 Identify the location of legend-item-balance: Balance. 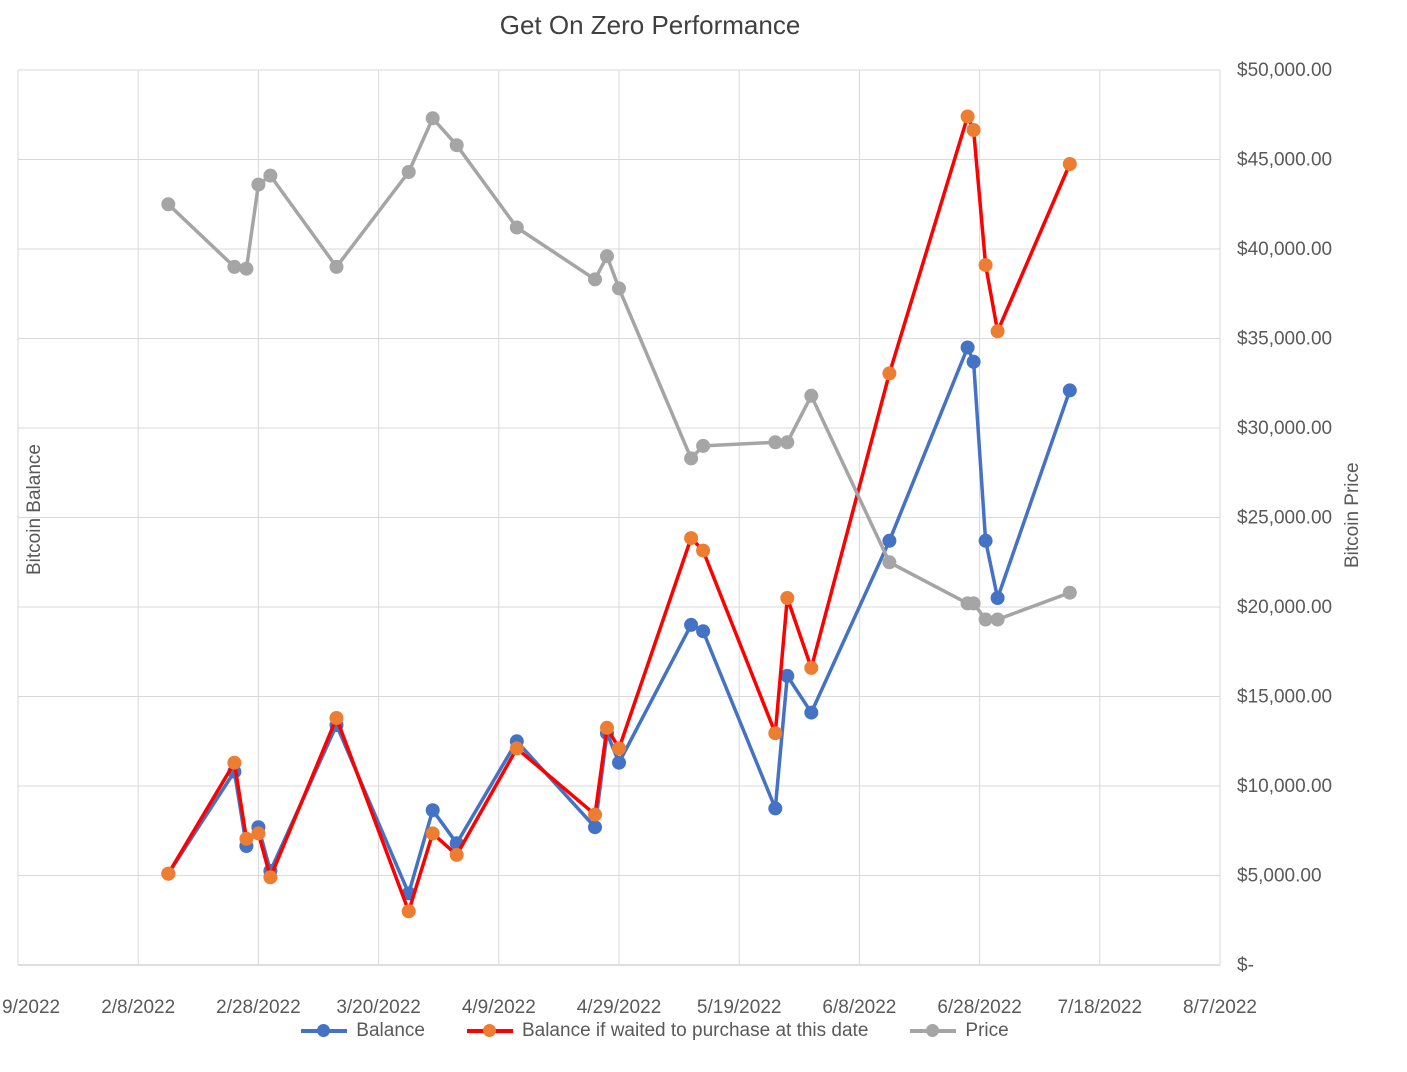
(363, 1031).